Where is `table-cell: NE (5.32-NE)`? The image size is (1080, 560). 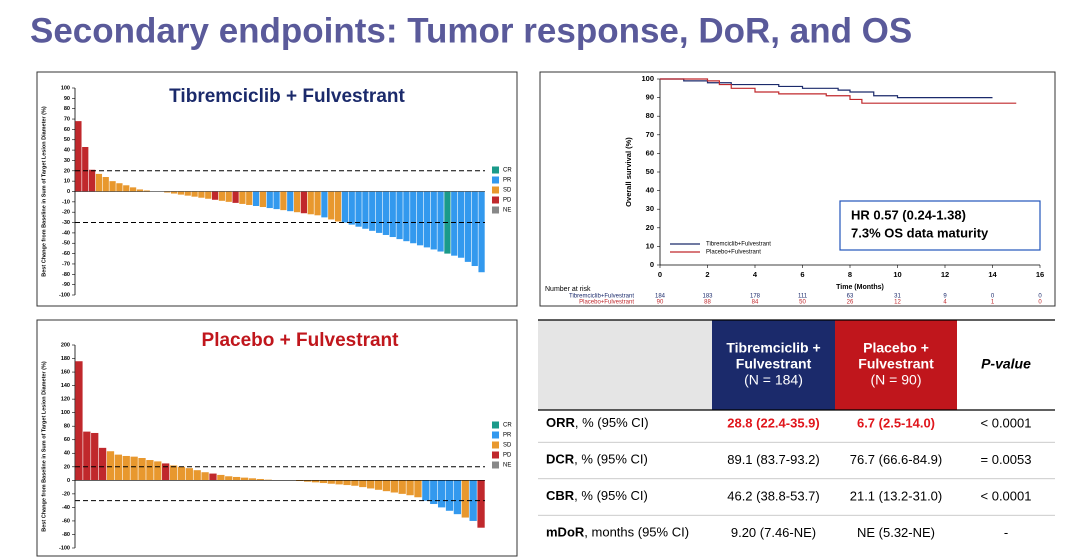
table-cell: NE (5.32-NE) is located at coordinates (896, 532).